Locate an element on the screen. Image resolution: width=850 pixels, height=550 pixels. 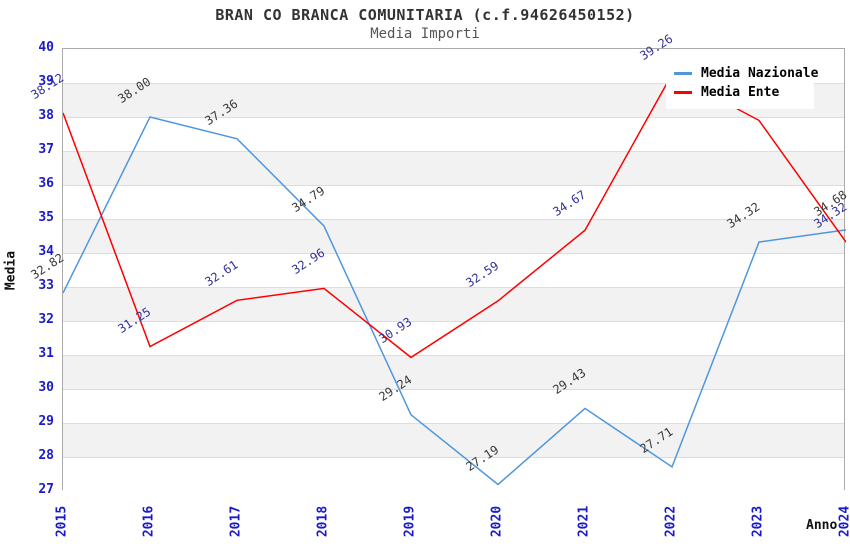
x-tick-label: 2023 is located at coordinates (758, 521).